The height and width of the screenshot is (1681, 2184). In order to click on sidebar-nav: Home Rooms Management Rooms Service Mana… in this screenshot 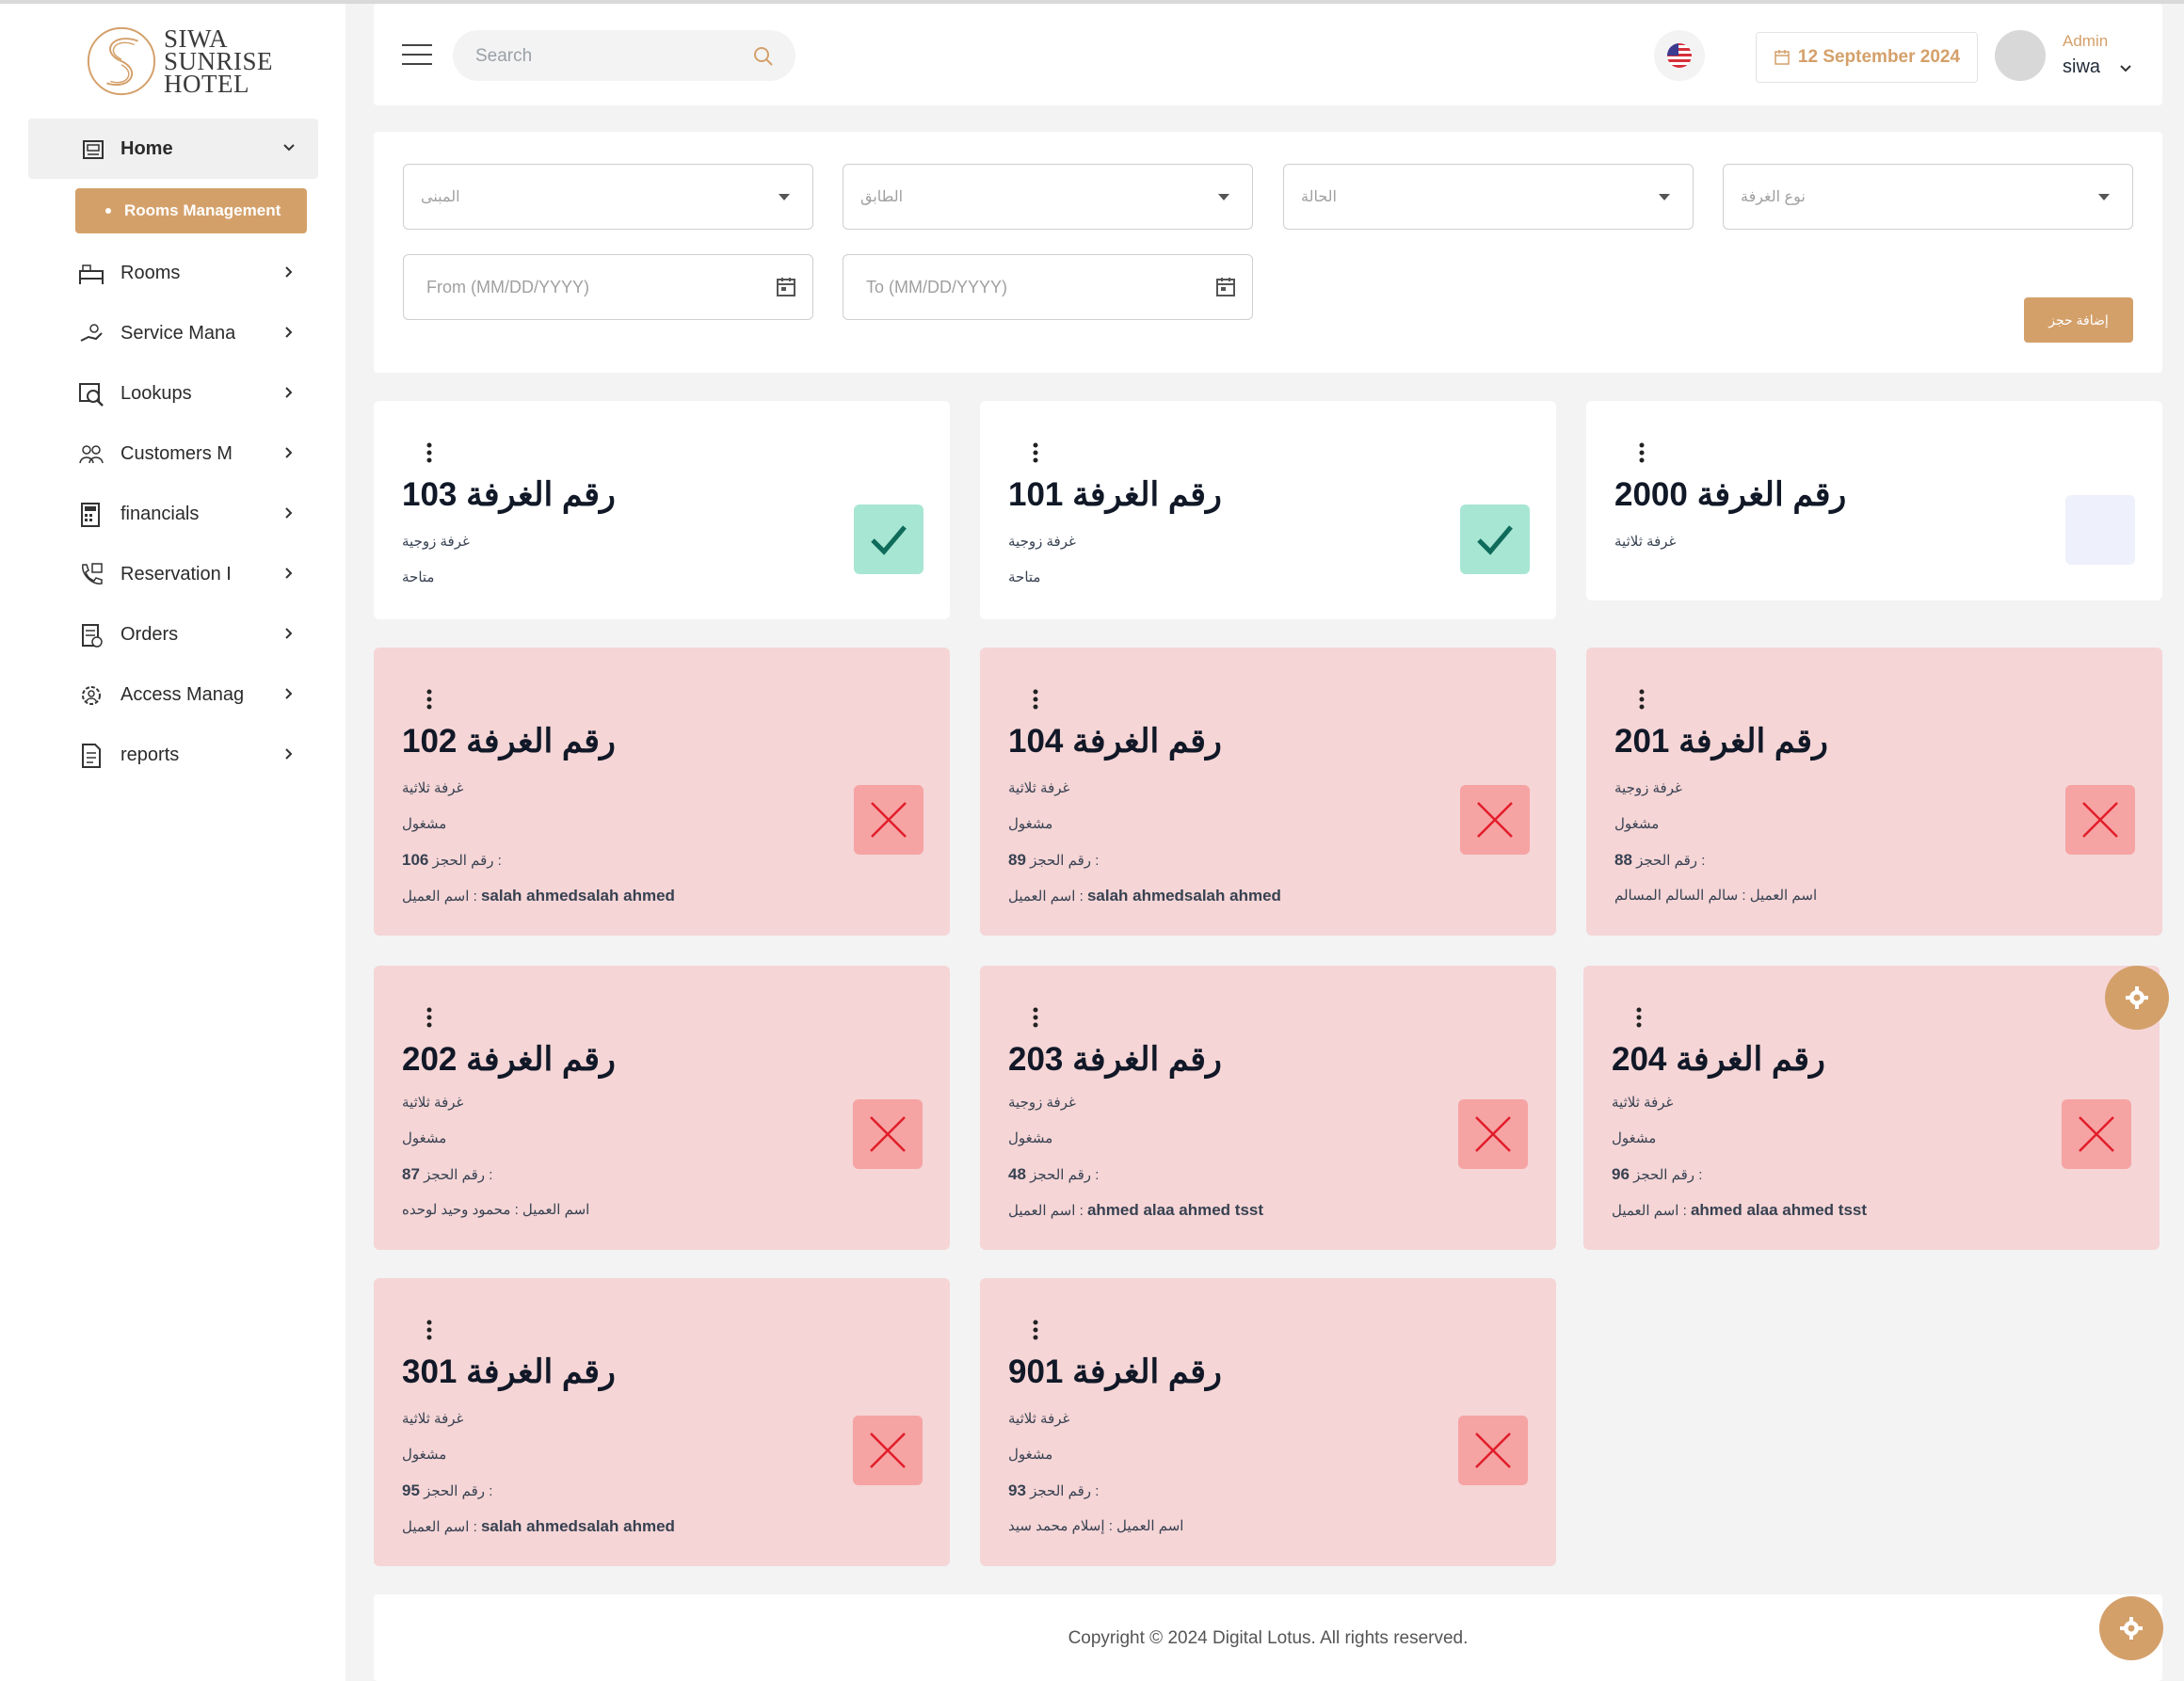, I will do `click(173, 452)`.